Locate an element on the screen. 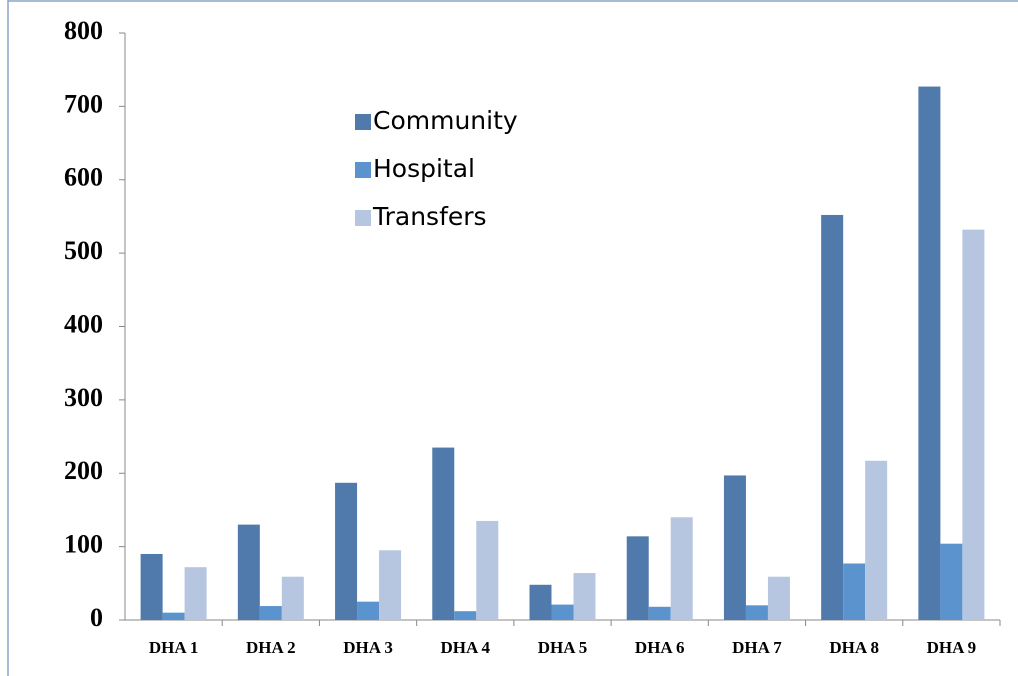  y-tick-label: 0 is located at coordinates (96, 617).